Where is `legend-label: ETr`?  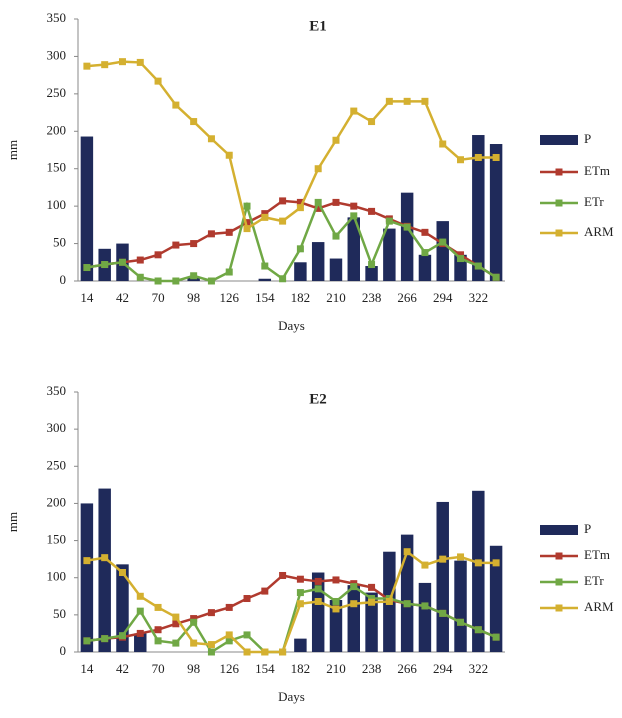 legend-label: ETr is located at coordinates (594, 201).